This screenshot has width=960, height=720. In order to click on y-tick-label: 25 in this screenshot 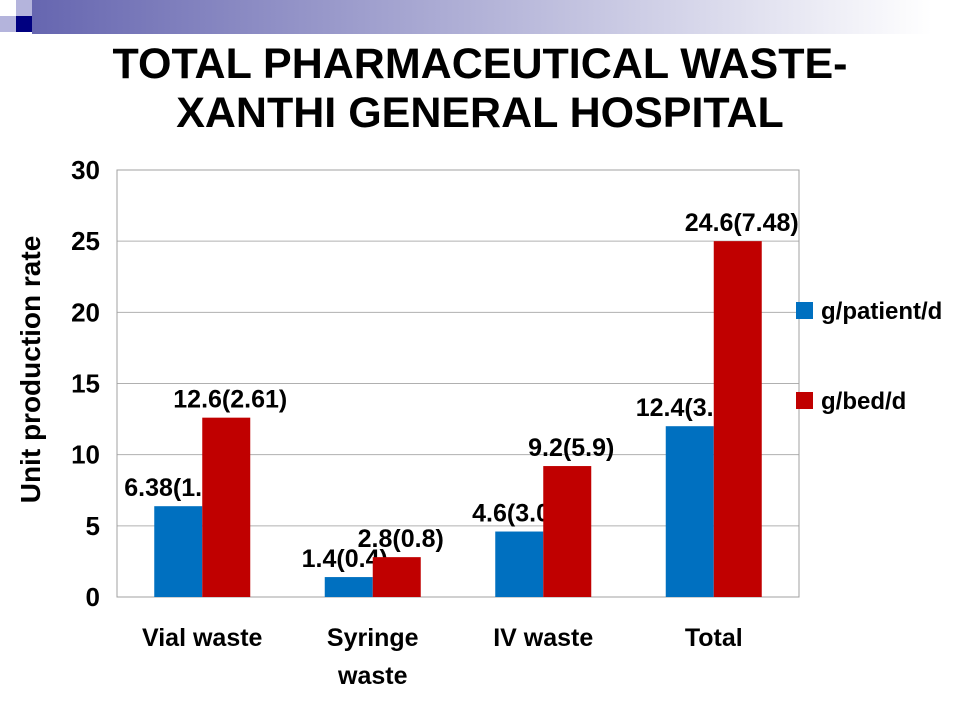, I will do `click(85, 241)`.